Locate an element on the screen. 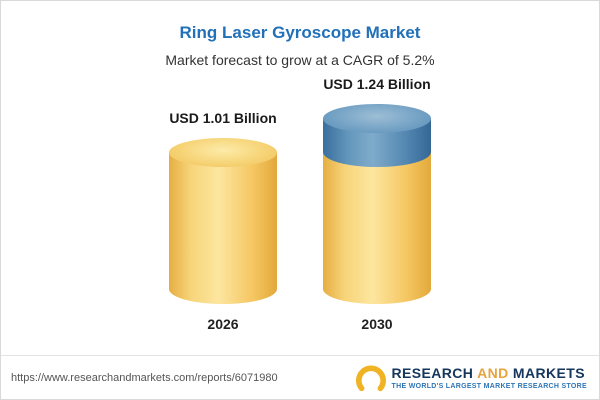 This screenshot has width=600, height=400. cylinder-top-2026 is located at coordinates (223, 152).